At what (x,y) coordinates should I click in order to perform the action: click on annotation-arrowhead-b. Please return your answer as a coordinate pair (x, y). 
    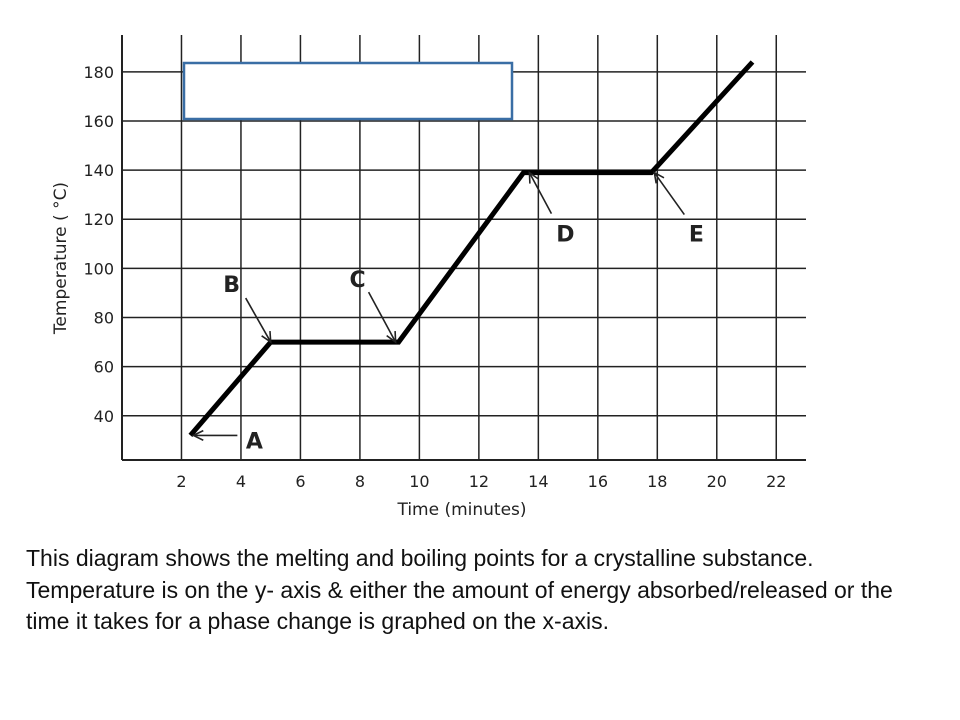
    Looking at the image, I should click on (266, 337).